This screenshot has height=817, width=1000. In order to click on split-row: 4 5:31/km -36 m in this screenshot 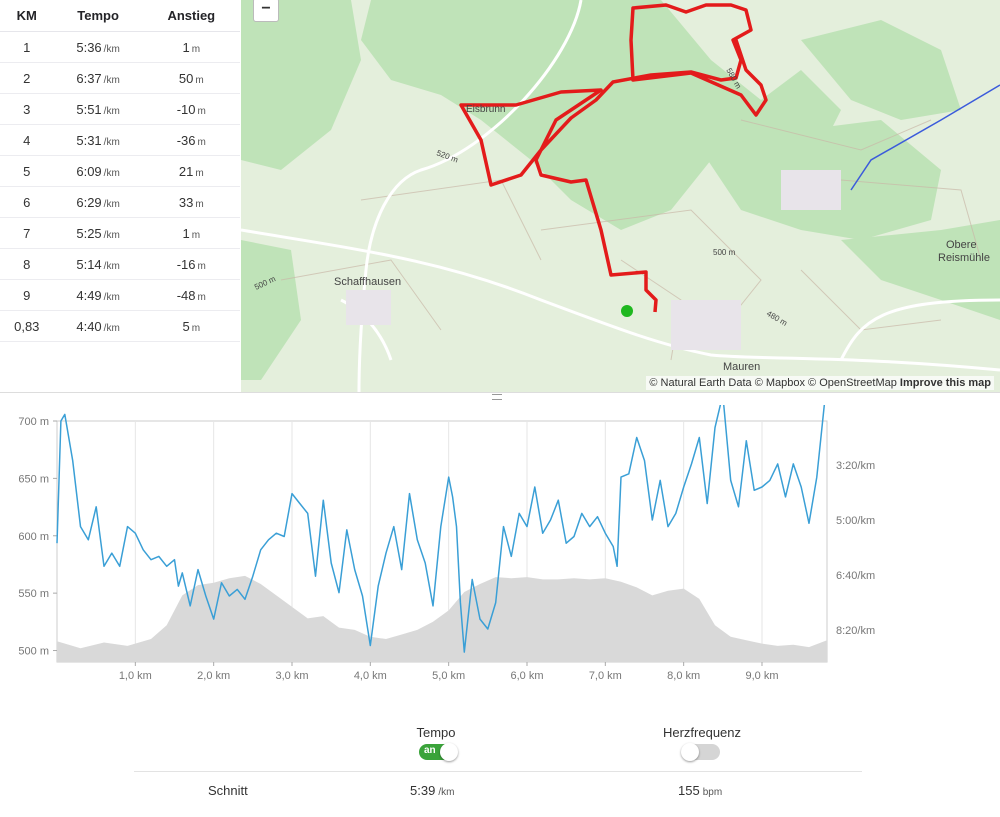, I will do `click(120, 140)`.